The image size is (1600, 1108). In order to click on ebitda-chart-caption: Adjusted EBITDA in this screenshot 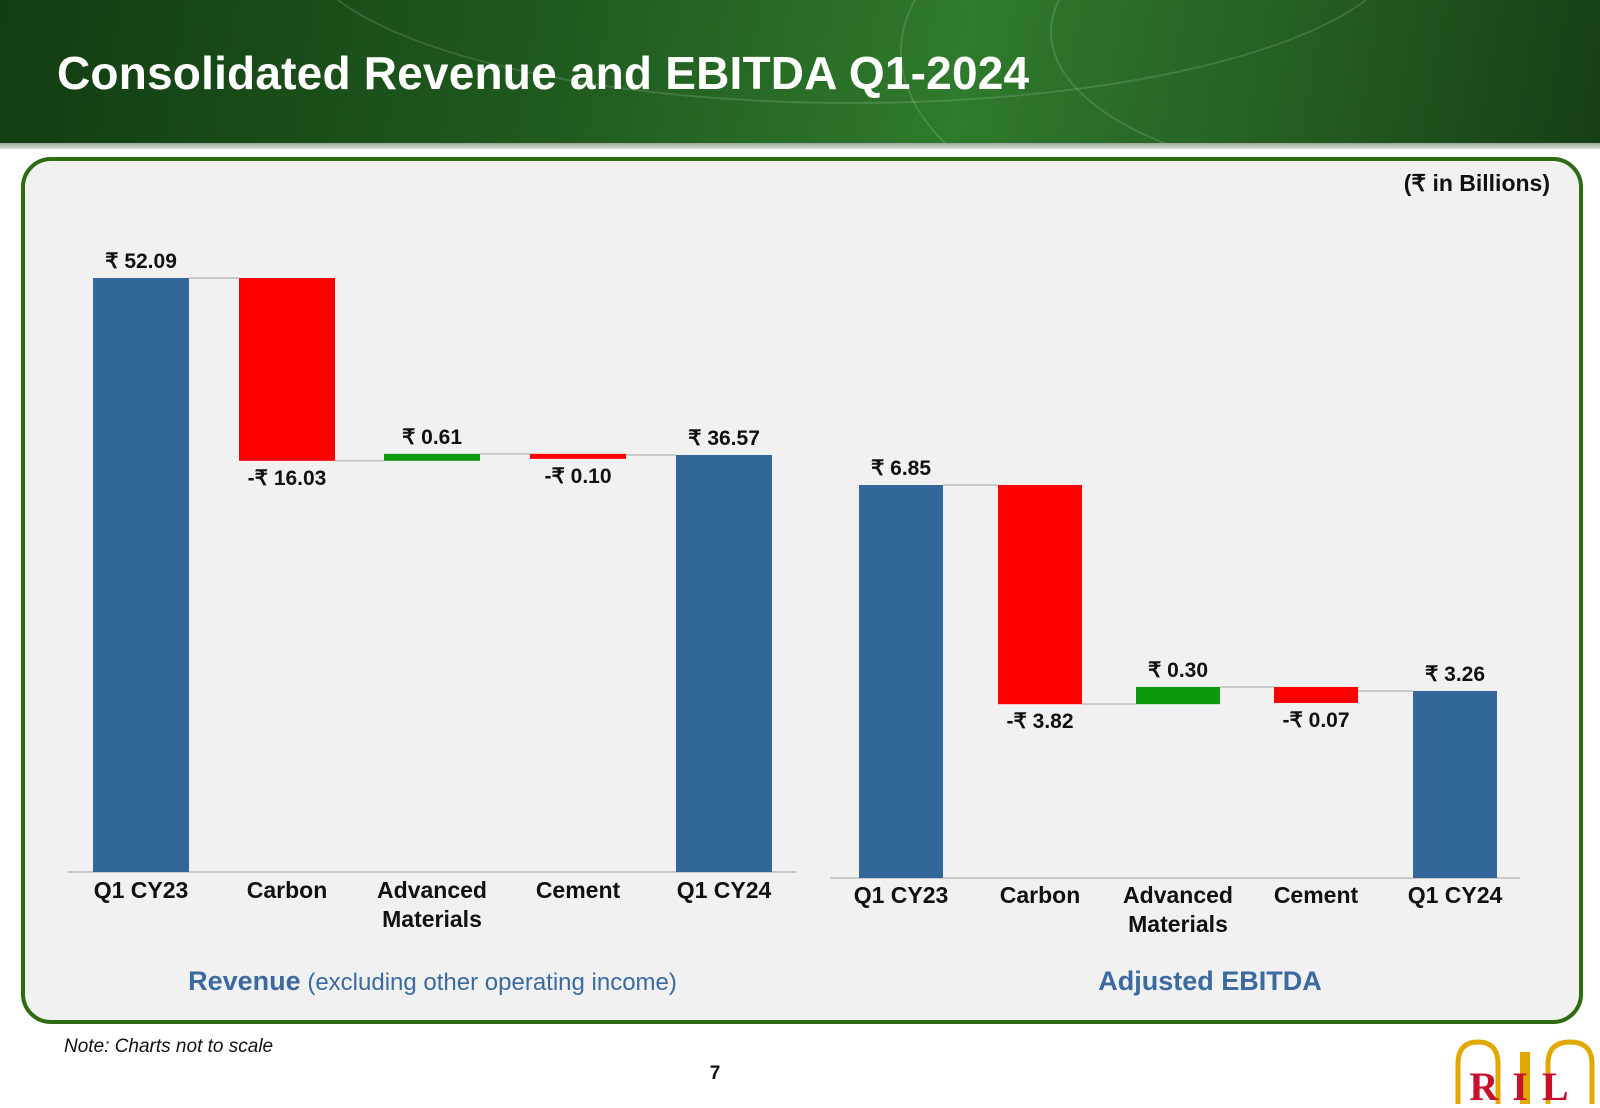, I will do `click(1210, 981)`.